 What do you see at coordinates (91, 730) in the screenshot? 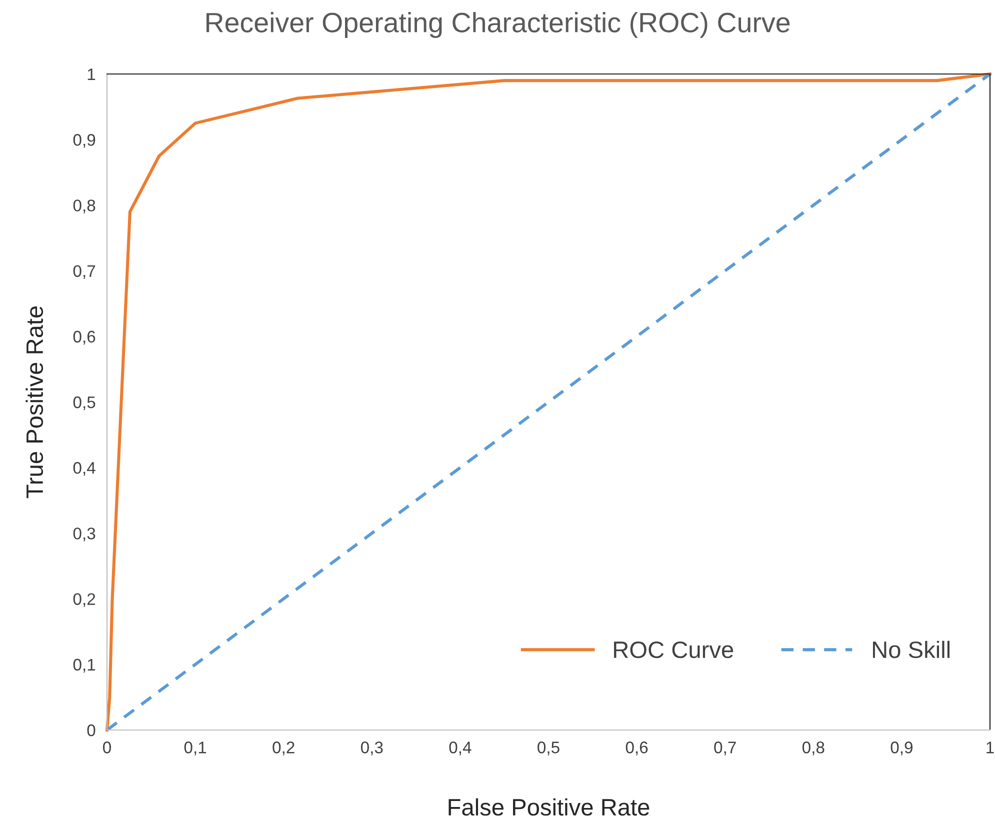
I see `y-tick-label: 0` at bounding box center [91, 730].